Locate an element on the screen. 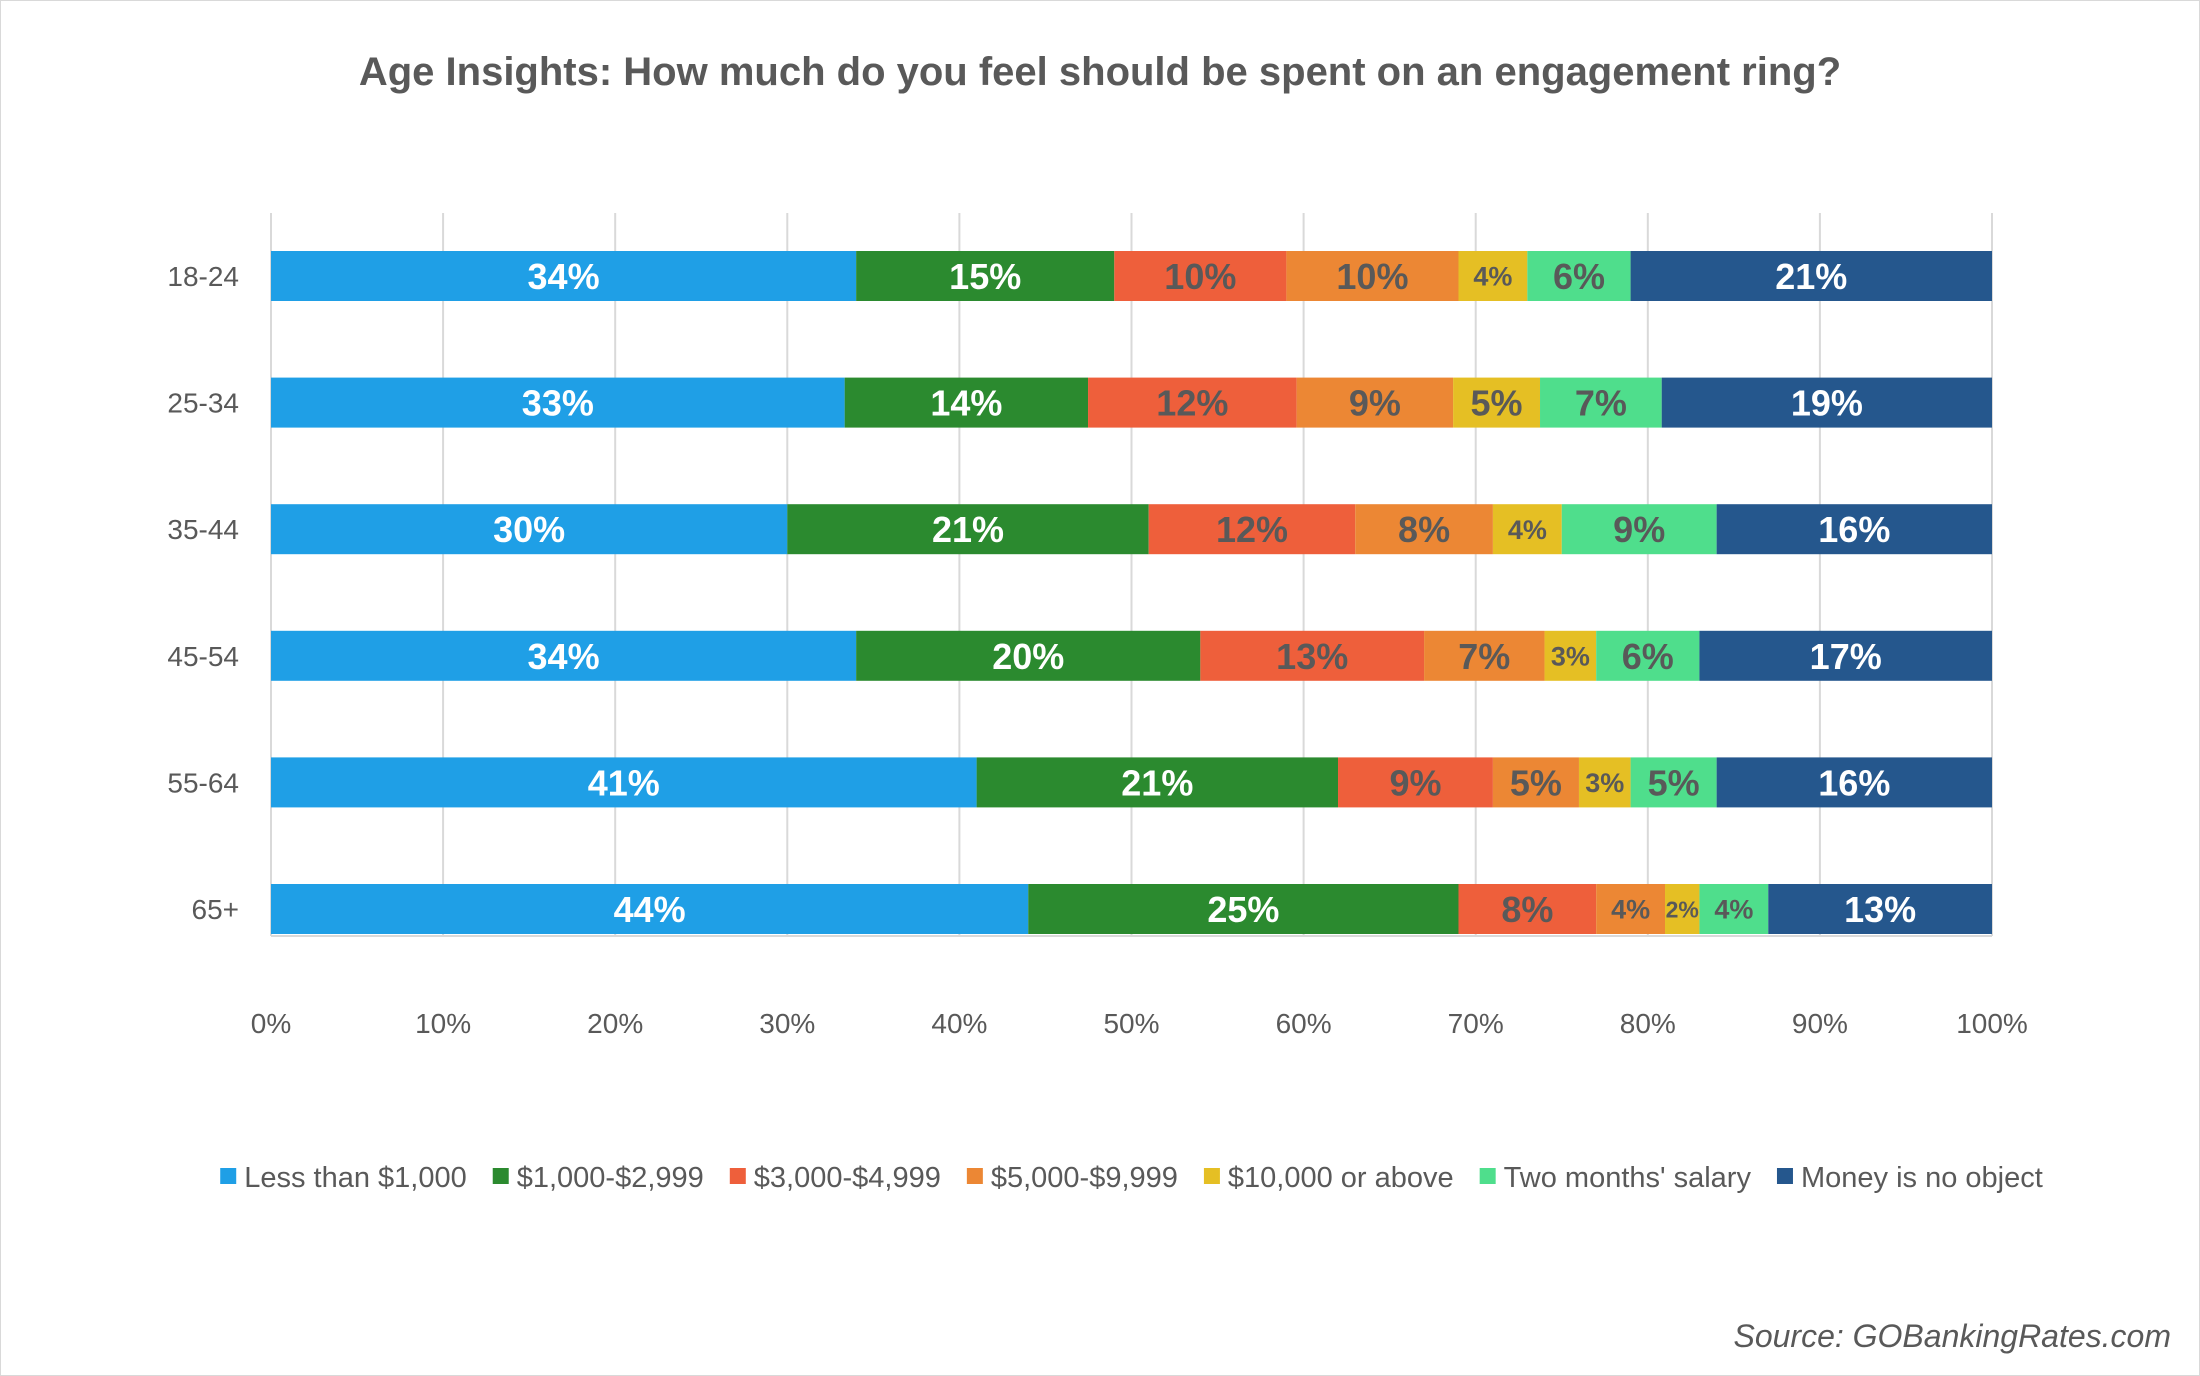 The image size is (2200, 1376). data-label: 30% is located at coordinates (529, 529).